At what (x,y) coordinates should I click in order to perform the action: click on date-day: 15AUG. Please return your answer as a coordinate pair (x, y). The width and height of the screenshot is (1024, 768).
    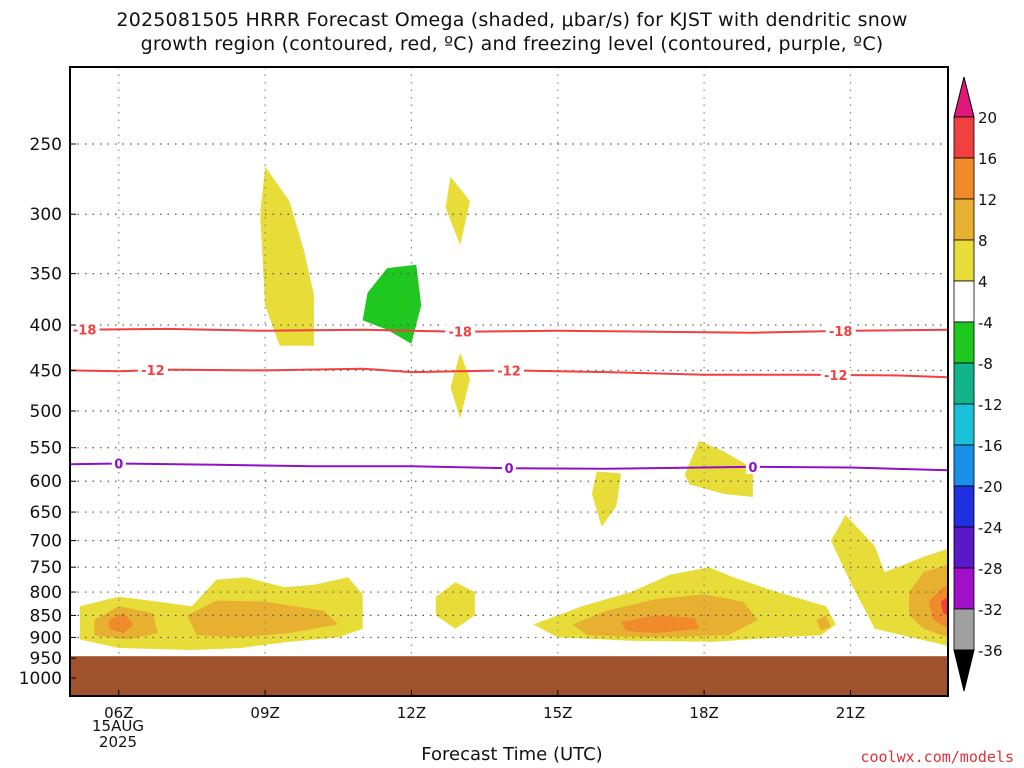
    Looking at the image, I should click on (118, 726).